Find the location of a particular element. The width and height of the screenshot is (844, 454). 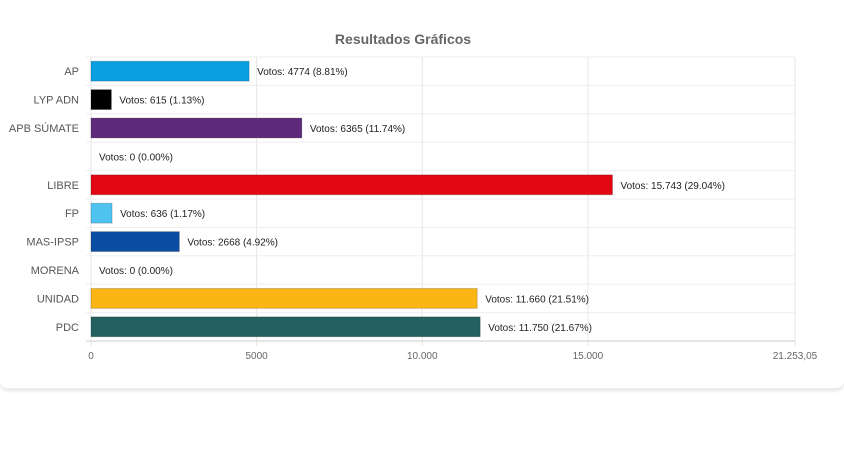

category-label: MAS-IPSP is located at coordinates (52, 243).